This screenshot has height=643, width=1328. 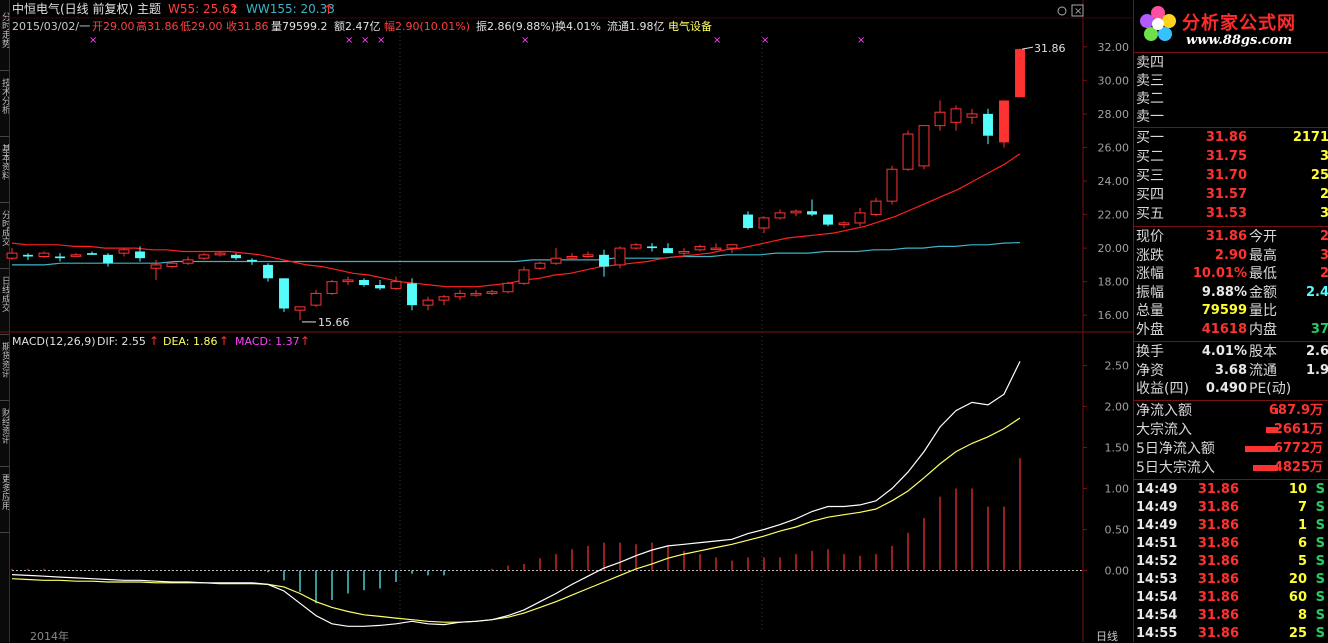 What do you see at coordinates (4, 371) in the screenshot?
I see `side-tab-5: 期货资讯` at bounding box center [4, 371].